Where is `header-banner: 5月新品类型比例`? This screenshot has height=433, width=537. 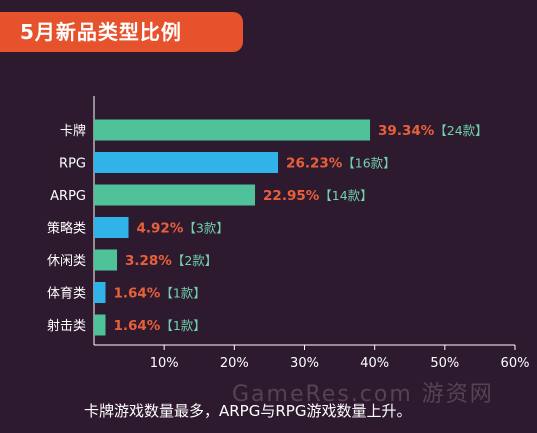
header-banner: 5月新品类型比例 is located at coordinates (121, 32).